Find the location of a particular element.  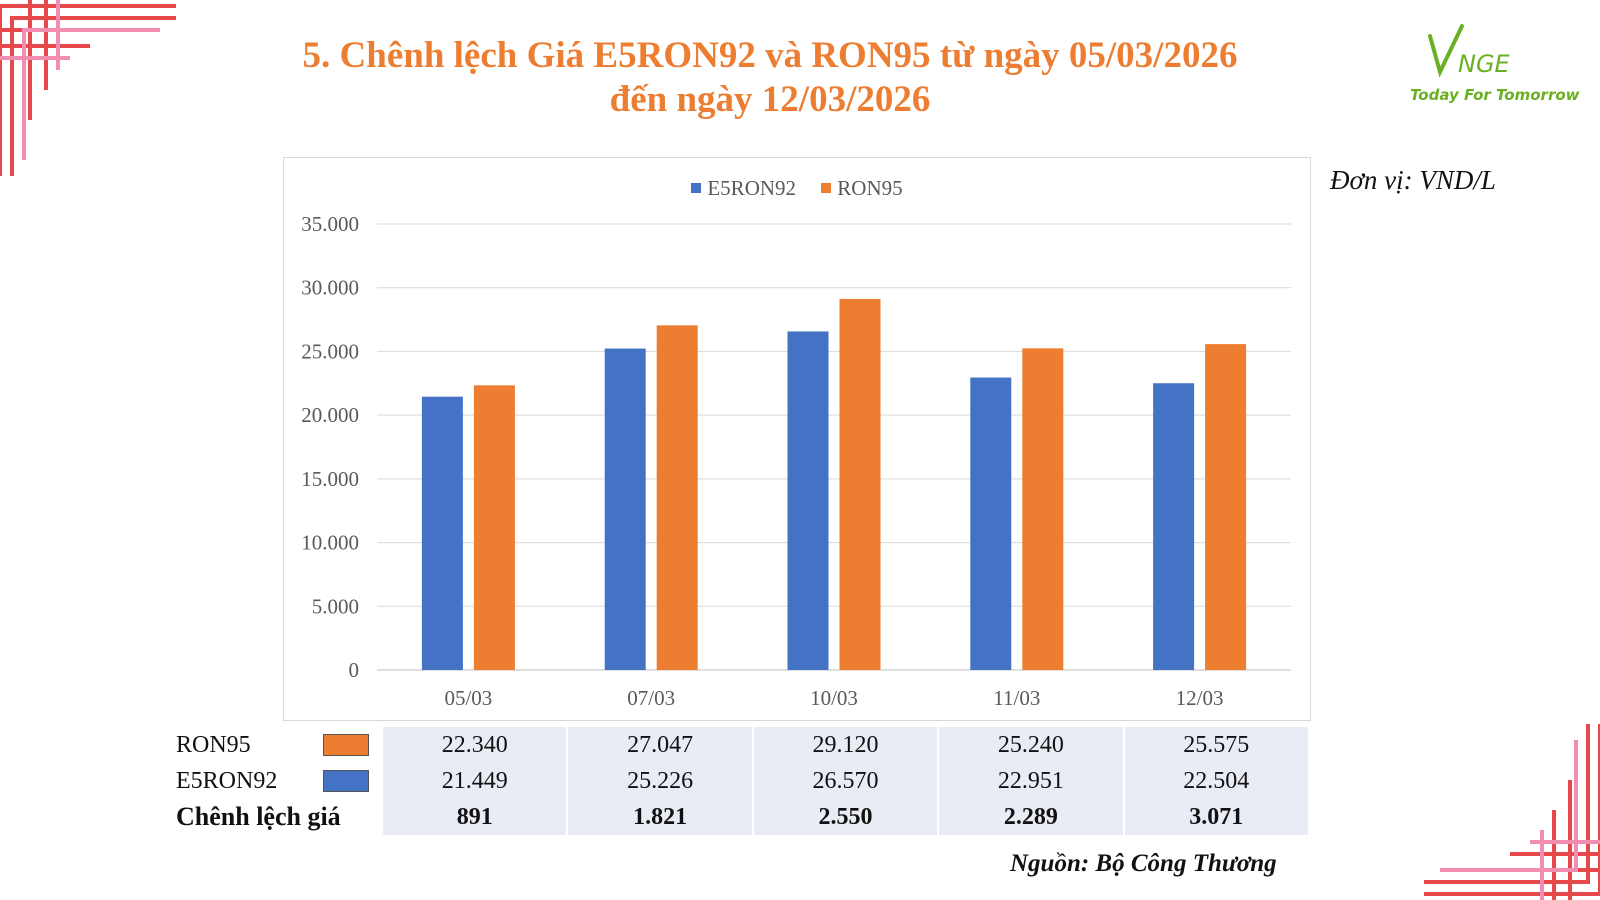

row-swatch-ron95 is located at coordinates (346, 745).